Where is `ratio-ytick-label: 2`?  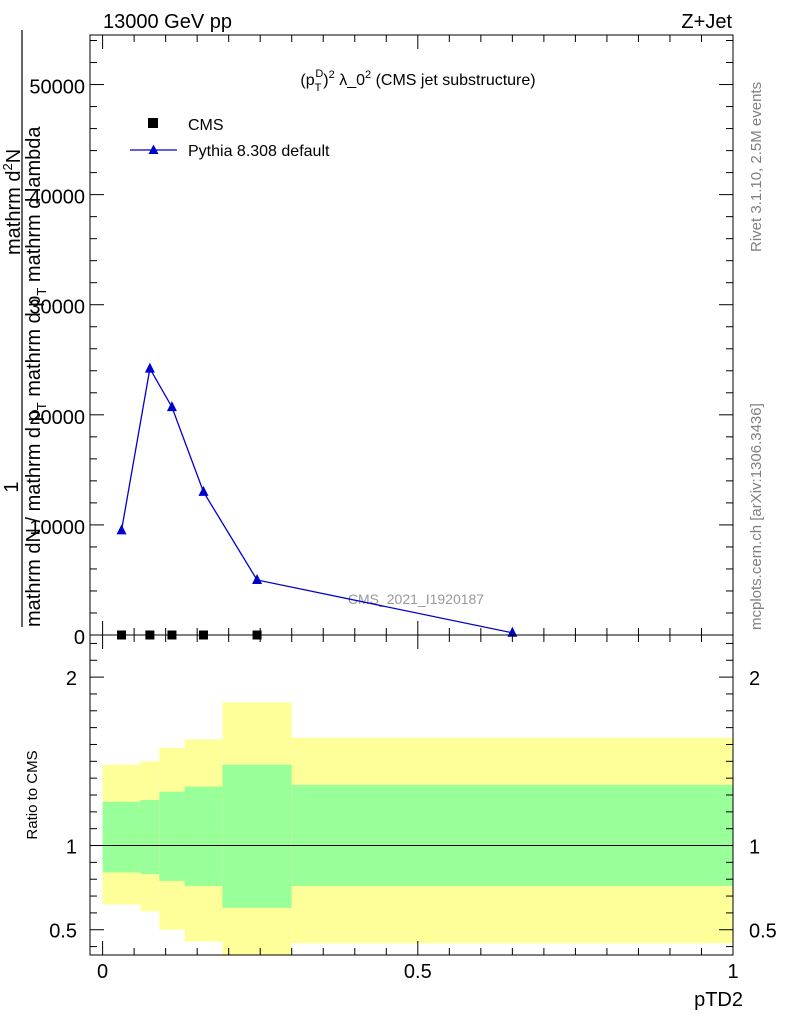
ratio-ytick-label: 2 is located at coordinates (71, 679).